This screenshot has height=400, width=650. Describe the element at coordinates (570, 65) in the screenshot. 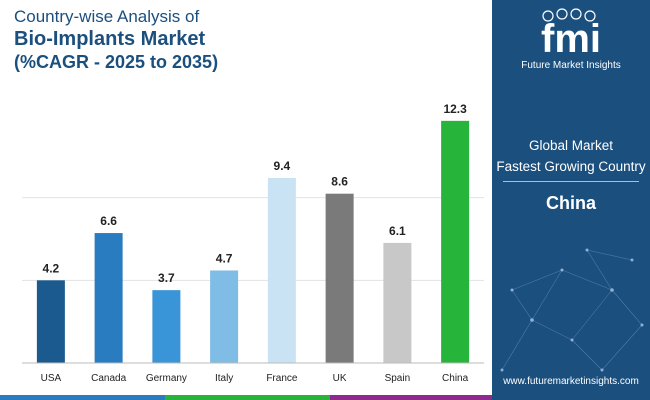

I see `logo-subtitle: Future Market Insights` at that location.